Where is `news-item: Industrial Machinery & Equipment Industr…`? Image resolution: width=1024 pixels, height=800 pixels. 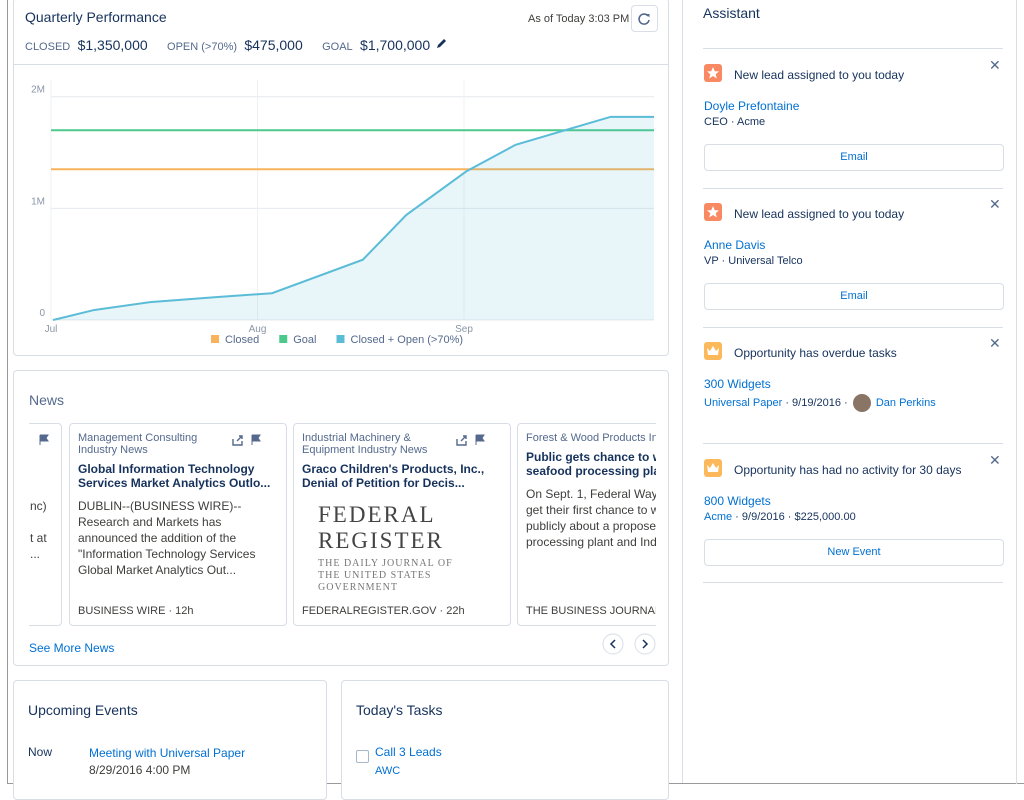
news-item: Industrial Machinery & Equipment Industr… is located at coordinates (402, 524).